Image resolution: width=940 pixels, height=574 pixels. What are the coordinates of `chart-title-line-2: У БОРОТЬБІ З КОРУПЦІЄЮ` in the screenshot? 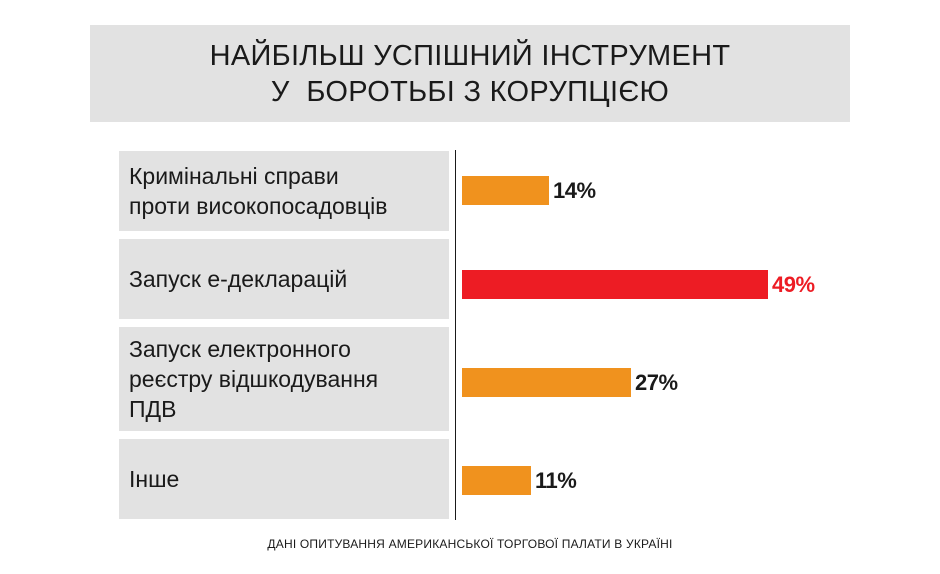 It's located at (470, 91).